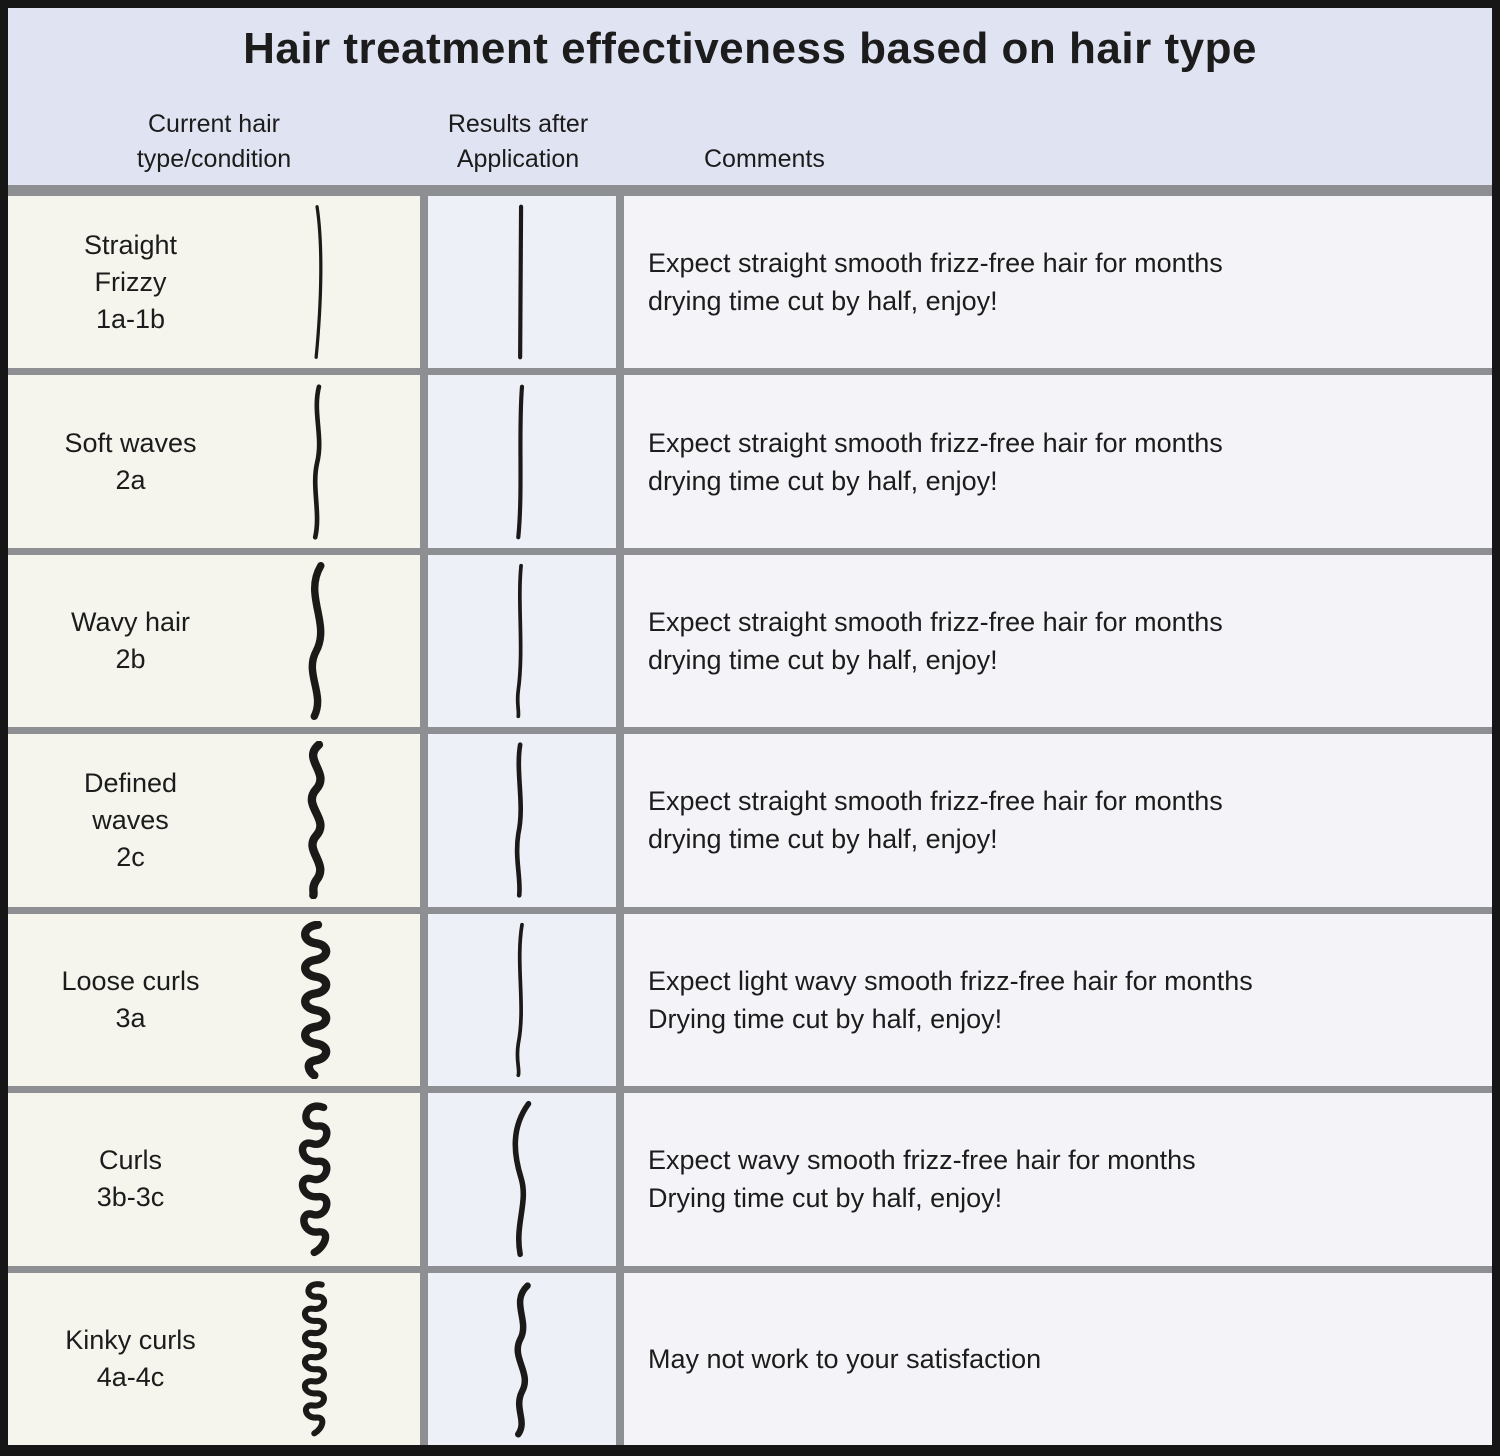 The image size is (1500, 1456). What do you see at coordinates (214, 1179) in the screenshot?
I see `hair-type-cell: Curls 3b-3c` at bounding box center [214, 1179].